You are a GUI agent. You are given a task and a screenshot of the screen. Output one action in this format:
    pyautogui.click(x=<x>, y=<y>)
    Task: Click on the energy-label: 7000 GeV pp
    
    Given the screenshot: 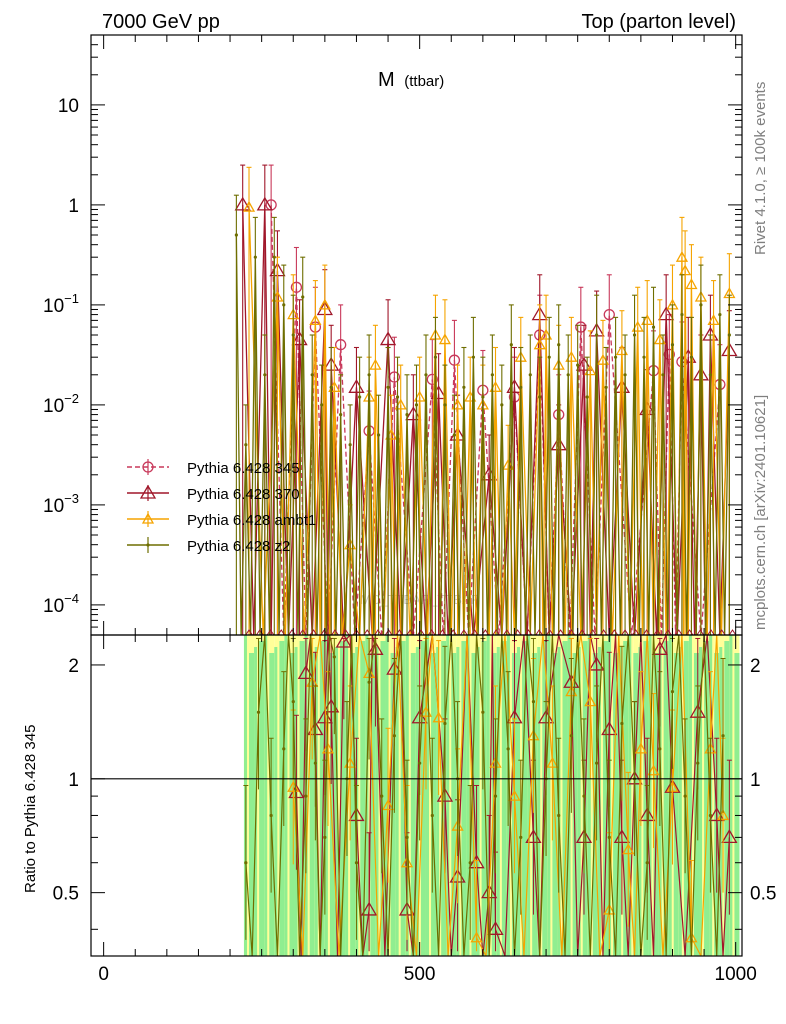 What is the action you would take?
    pyautogui.click(x=161, y=22)
    